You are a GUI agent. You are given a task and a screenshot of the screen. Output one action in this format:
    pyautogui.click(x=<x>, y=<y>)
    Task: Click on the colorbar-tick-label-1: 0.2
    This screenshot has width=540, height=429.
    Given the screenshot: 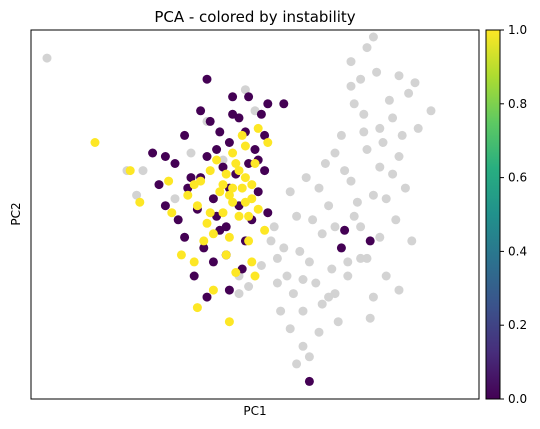 What is the action you would take?
    pyautogui.click(x=517, y=325)
    